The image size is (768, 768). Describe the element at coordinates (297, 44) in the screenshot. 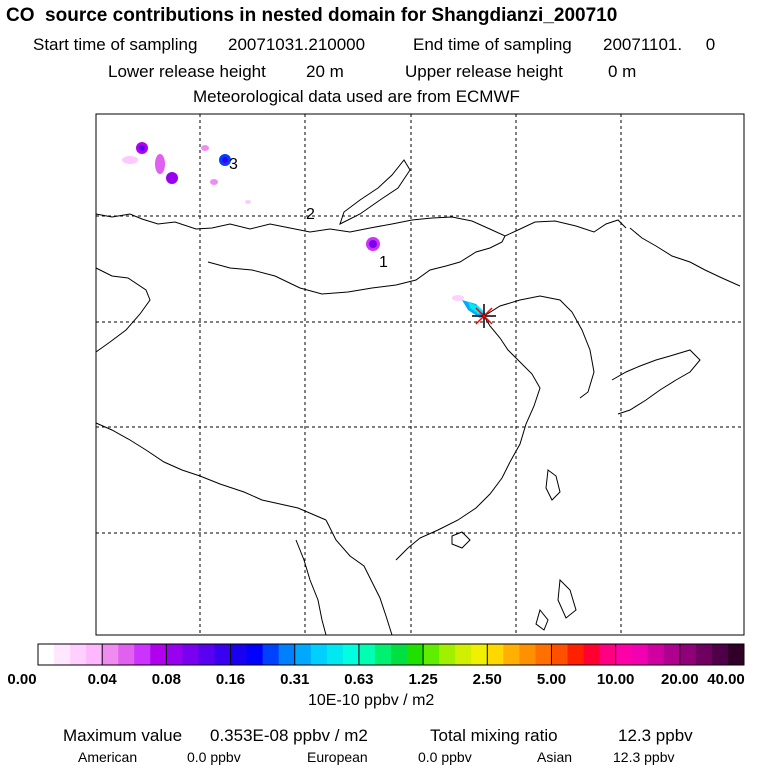

I see `start-time-value: 20071031.210000` at that location.